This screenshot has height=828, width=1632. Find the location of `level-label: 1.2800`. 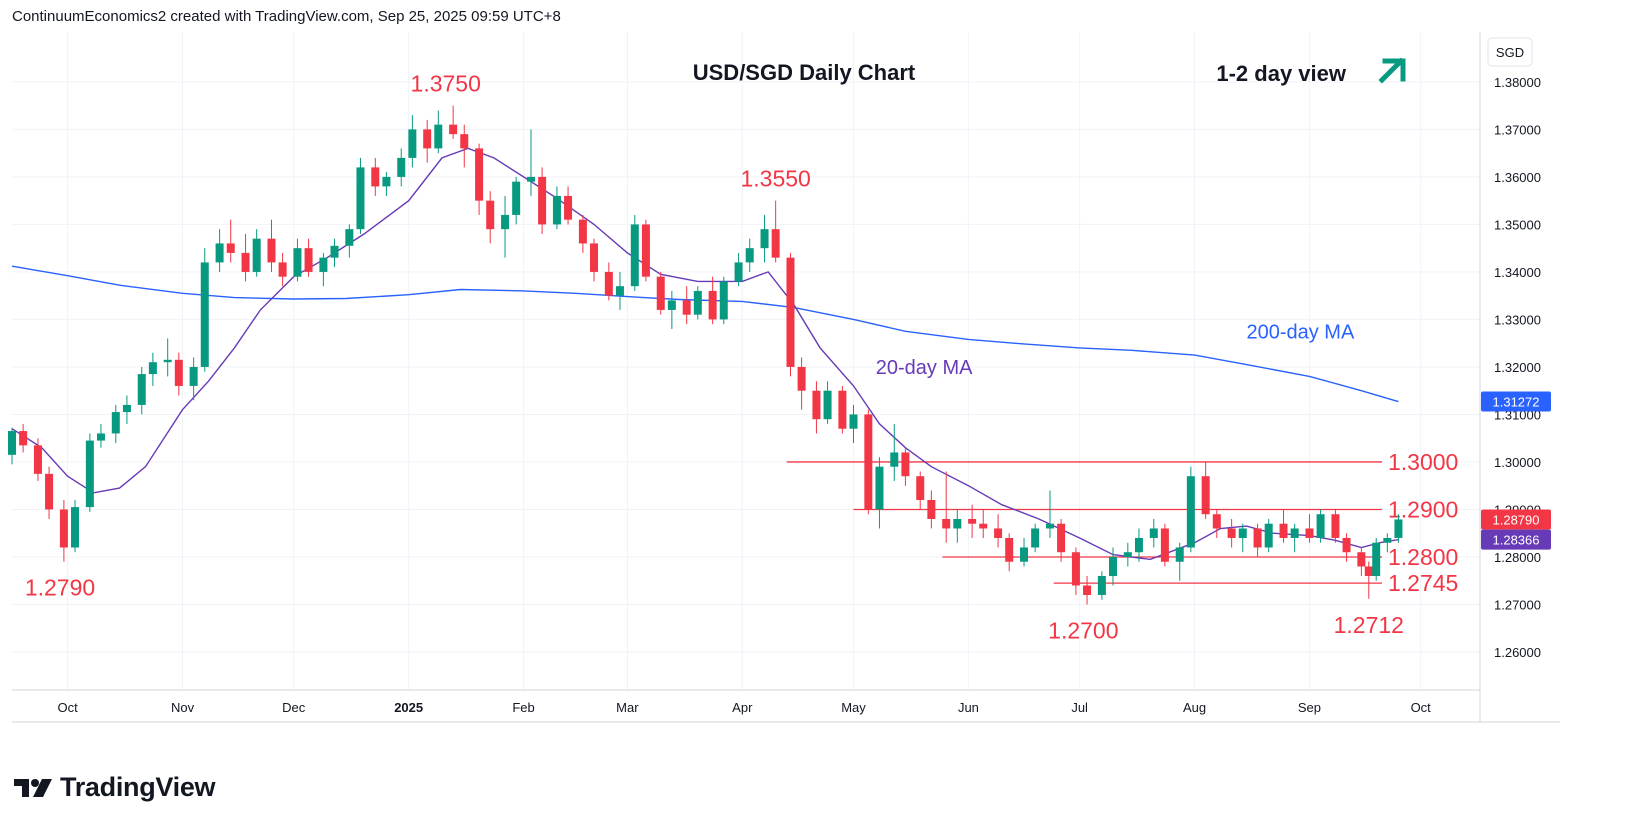

level-label: 1.2800 is located at coordinates (1423, 557).